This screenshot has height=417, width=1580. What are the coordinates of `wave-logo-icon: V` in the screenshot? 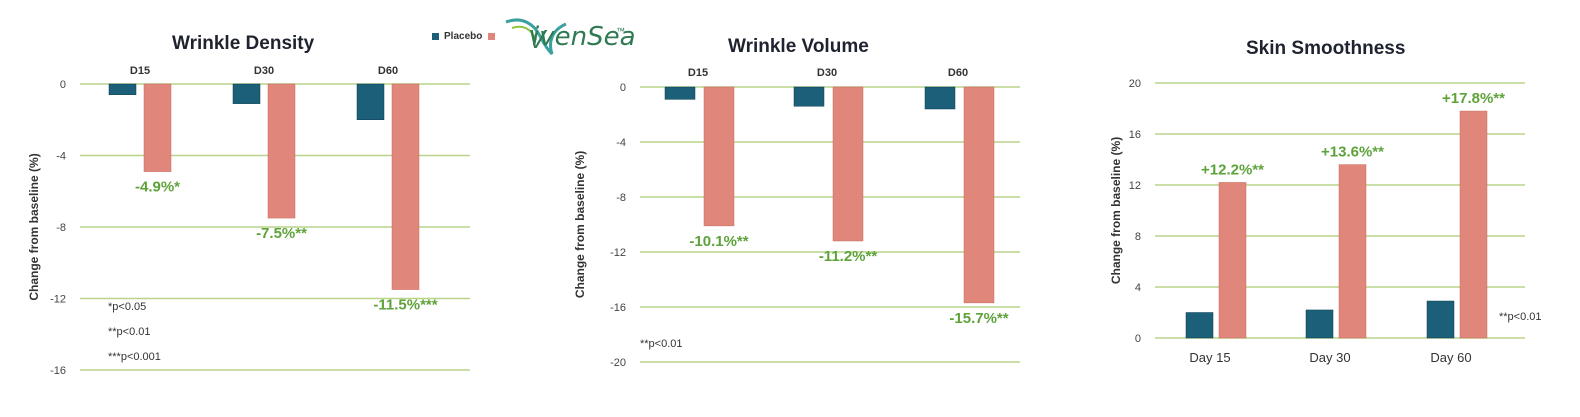 It's located at (536, 37).